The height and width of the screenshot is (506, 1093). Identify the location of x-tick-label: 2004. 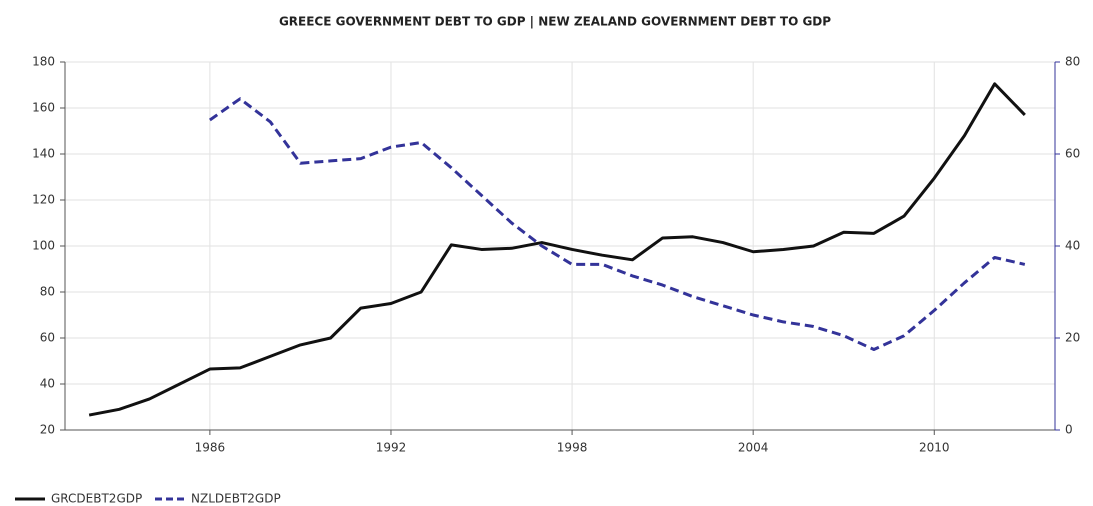
(753, 448).